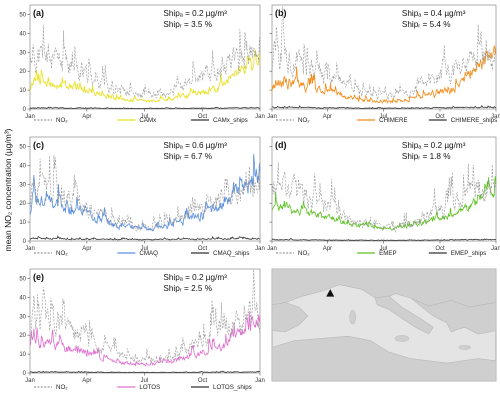 The image size is (500, 403). What do you see at coordinates (281, 145) in the screenshot?
I see `panel-label: (d)` at bounding box center [281, 145].